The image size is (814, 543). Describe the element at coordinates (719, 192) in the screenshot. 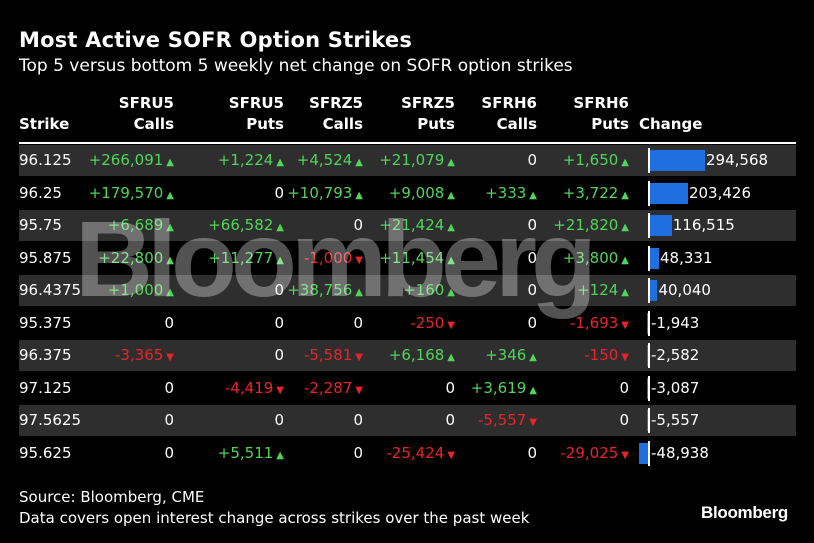

I see `change-label: 203,426` at that location.